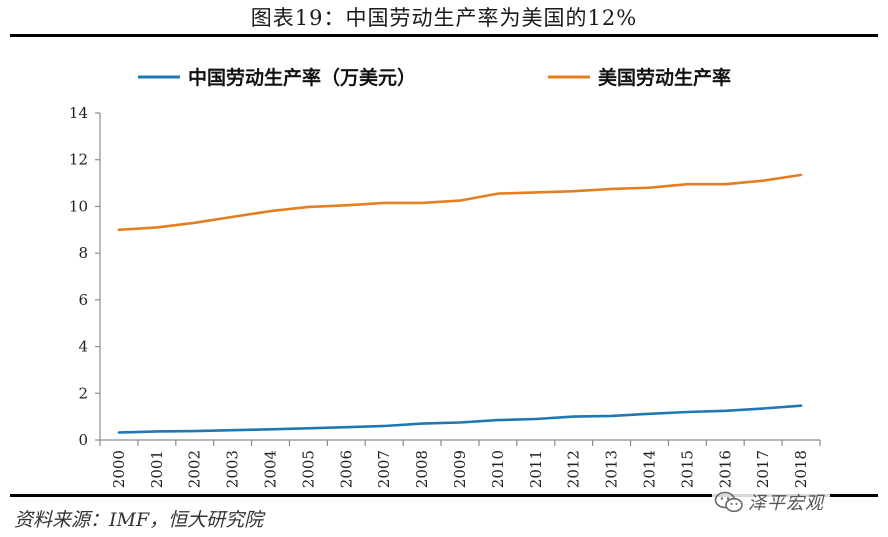  I want to click on wechat-icon, so click(728, 502).